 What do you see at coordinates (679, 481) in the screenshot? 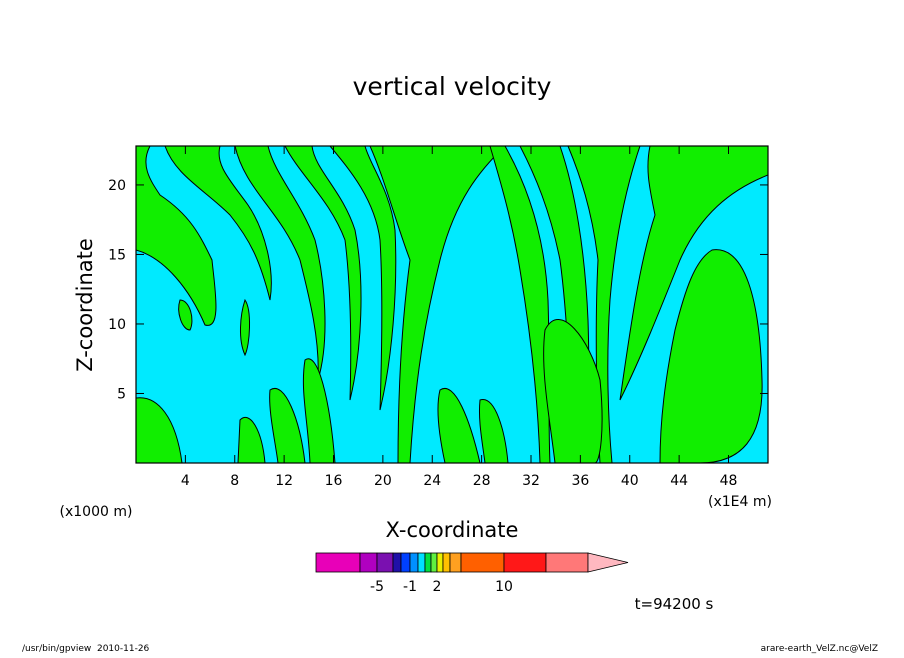
I see `x-tick-label: 44` at bounding box center [679, 481].